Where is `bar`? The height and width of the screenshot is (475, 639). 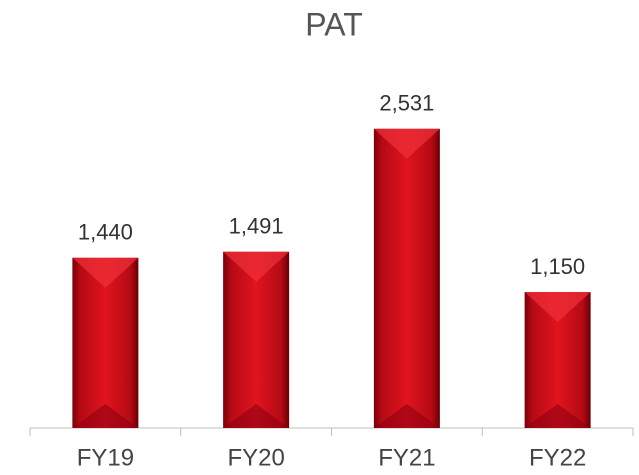
bar is located at coordinates (406, 278).